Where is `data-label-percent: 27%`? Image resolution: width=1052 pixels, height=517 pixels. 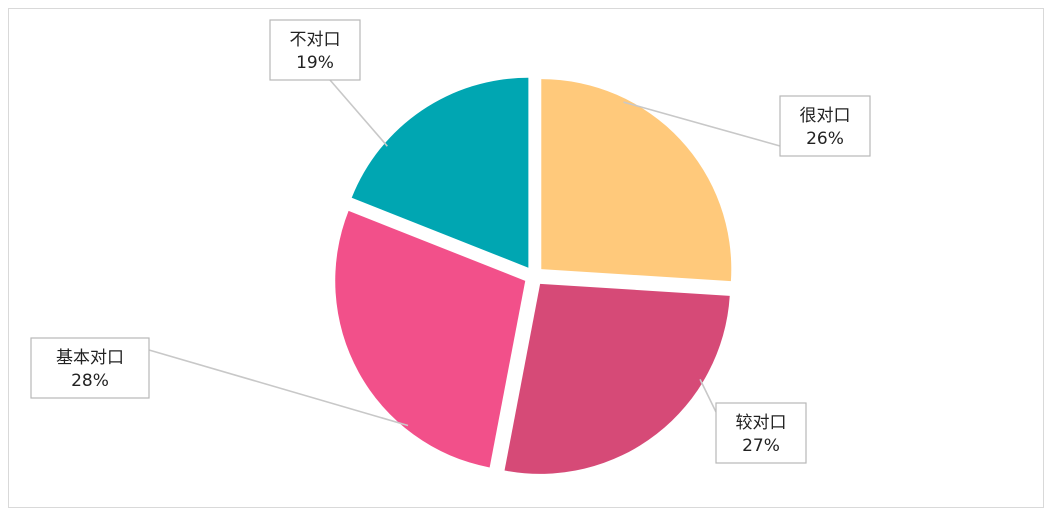 data-label-percent: 27% is located at coordinates (761, 446).